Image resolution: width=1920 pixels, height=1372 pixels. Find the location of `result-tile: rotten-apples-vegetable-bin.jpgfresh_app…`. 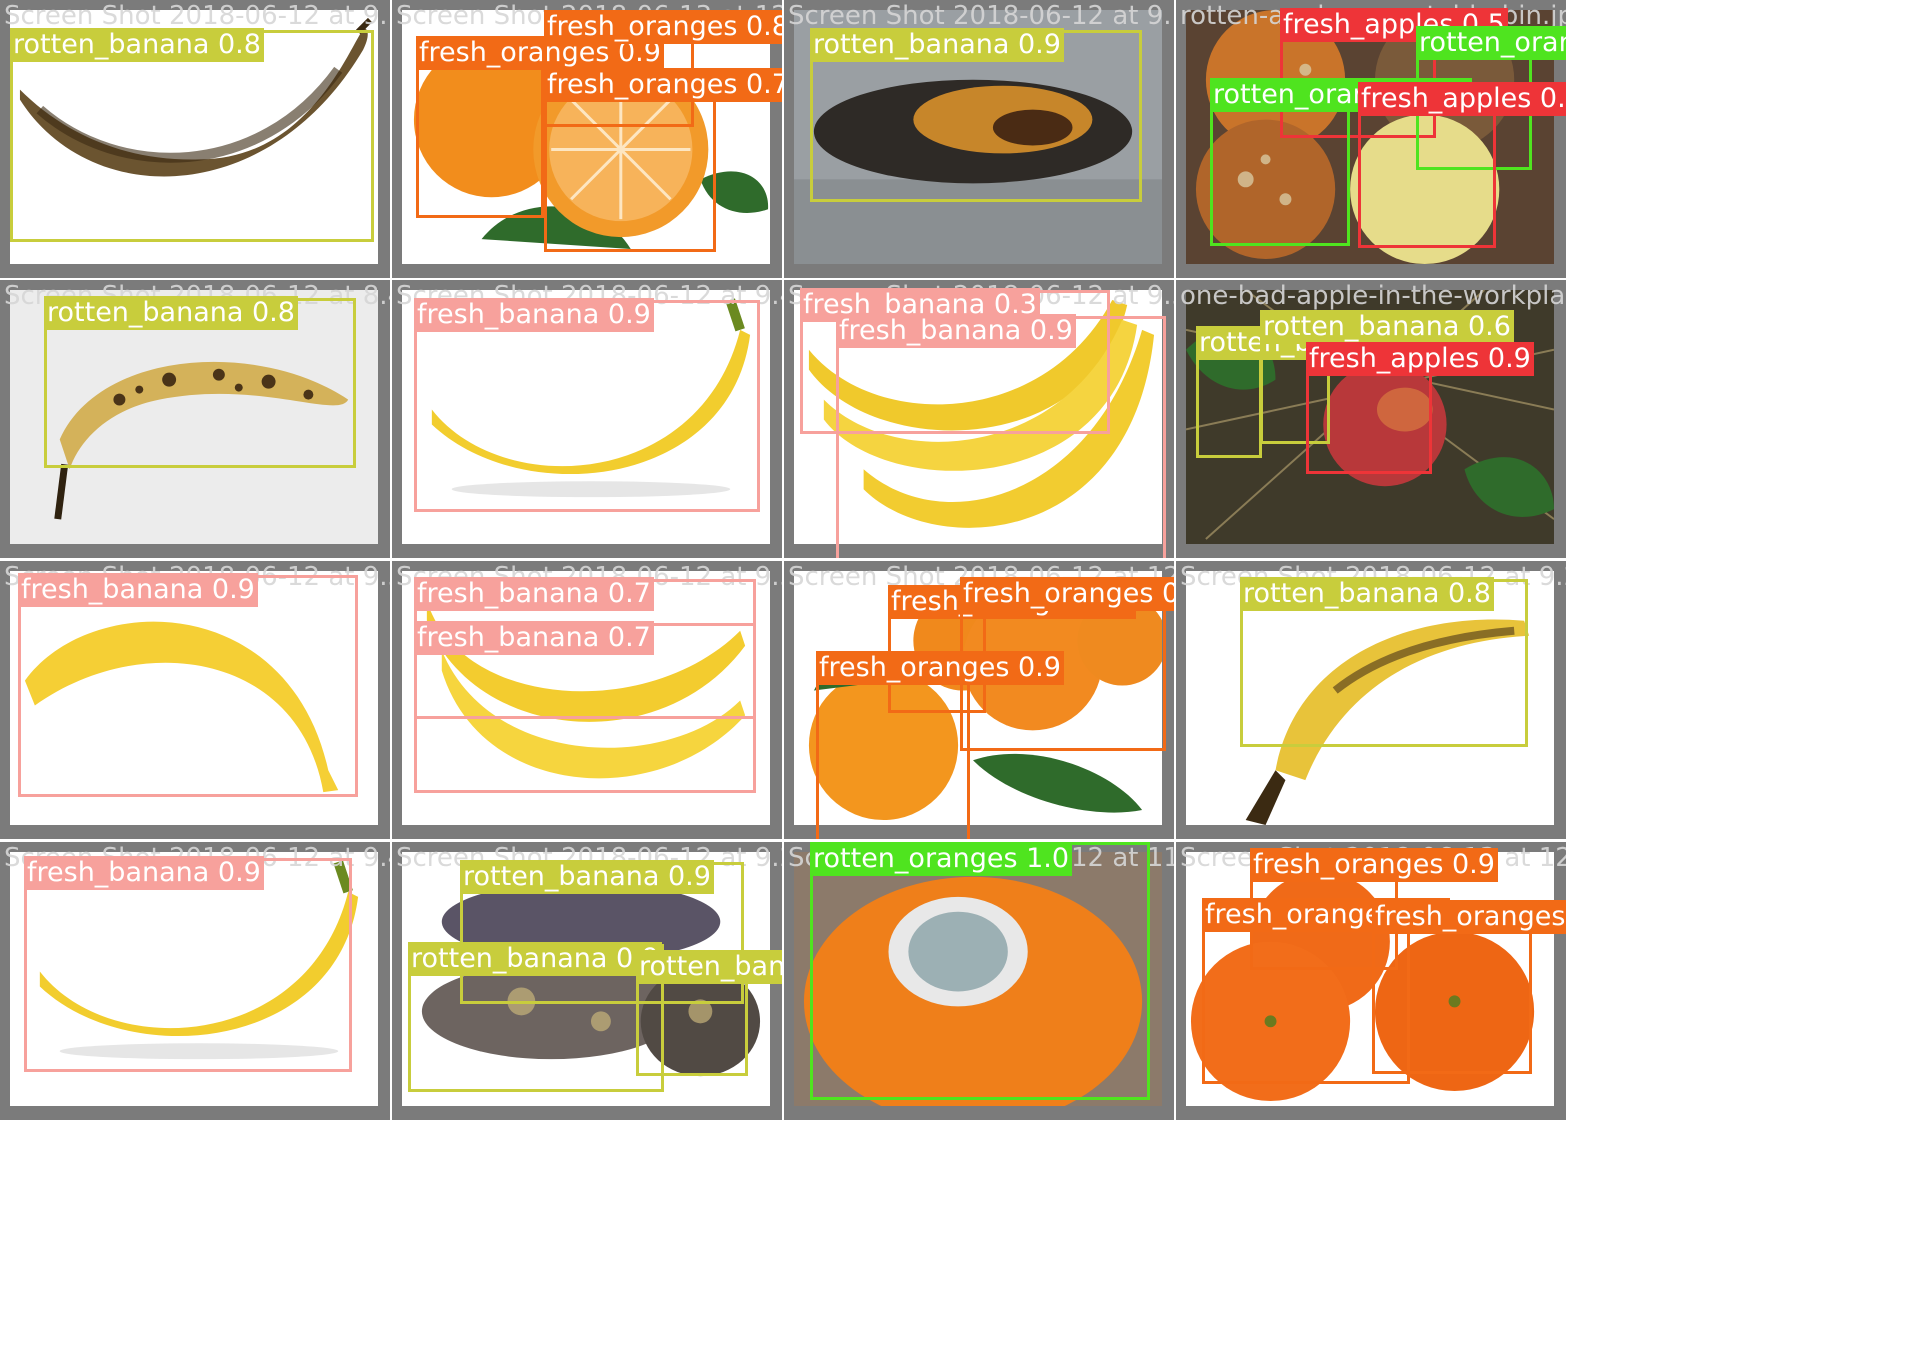

result-tile: rotten-apples-vegetable-bin.jpgfresh_app… is located at coordinates (1371, 139).